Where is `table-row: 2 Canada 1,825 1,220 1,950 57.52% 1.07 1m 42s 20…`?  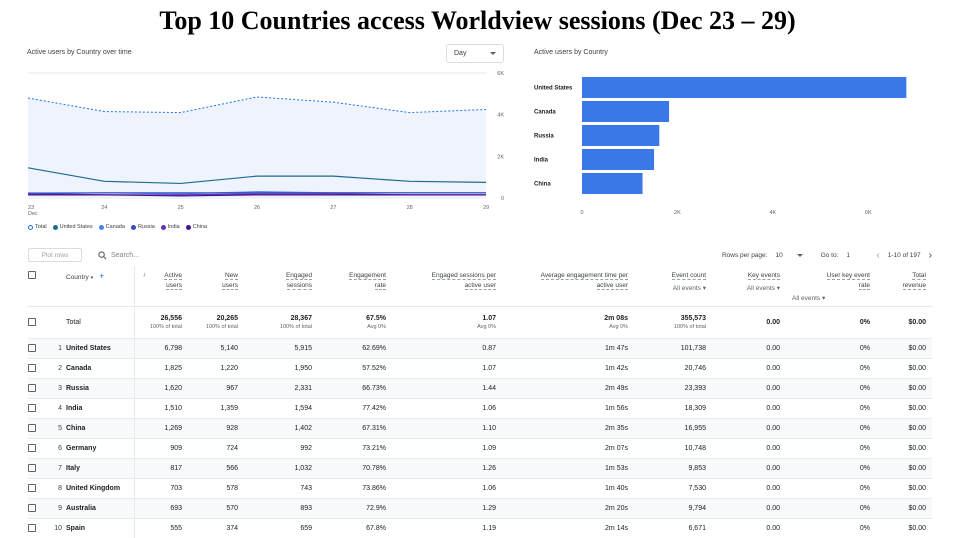
table-row: 2 Canada 1,825 1,220 1,950 57.52% 1.07 1m 42s 20… is located at coordinates (480, 367).